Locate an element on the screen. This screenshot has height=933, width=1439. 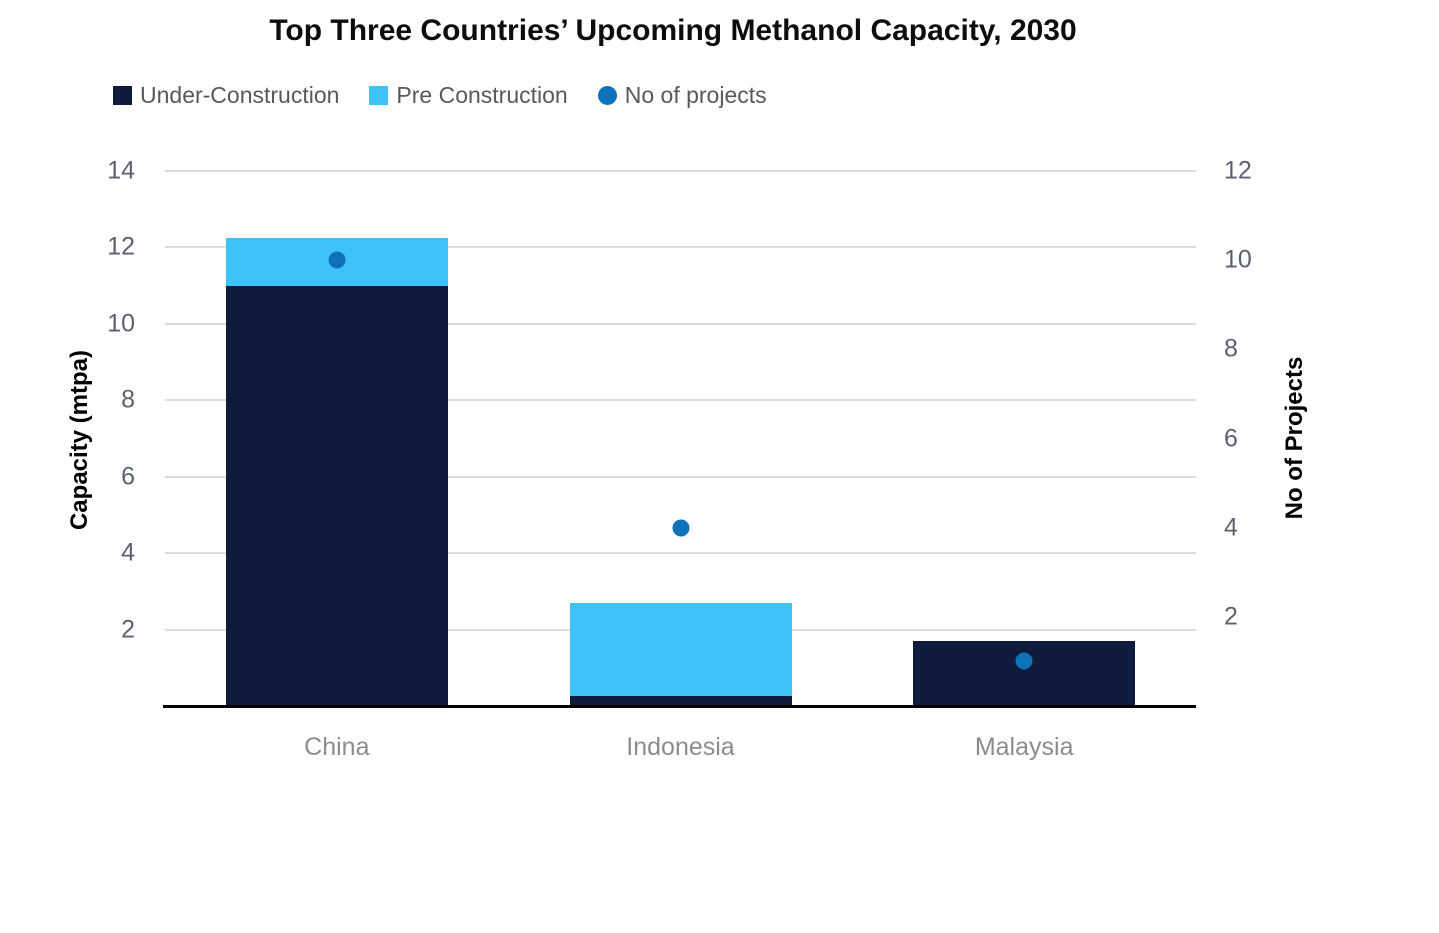
bar-china-under-construction is located at coordinates (336, 495).